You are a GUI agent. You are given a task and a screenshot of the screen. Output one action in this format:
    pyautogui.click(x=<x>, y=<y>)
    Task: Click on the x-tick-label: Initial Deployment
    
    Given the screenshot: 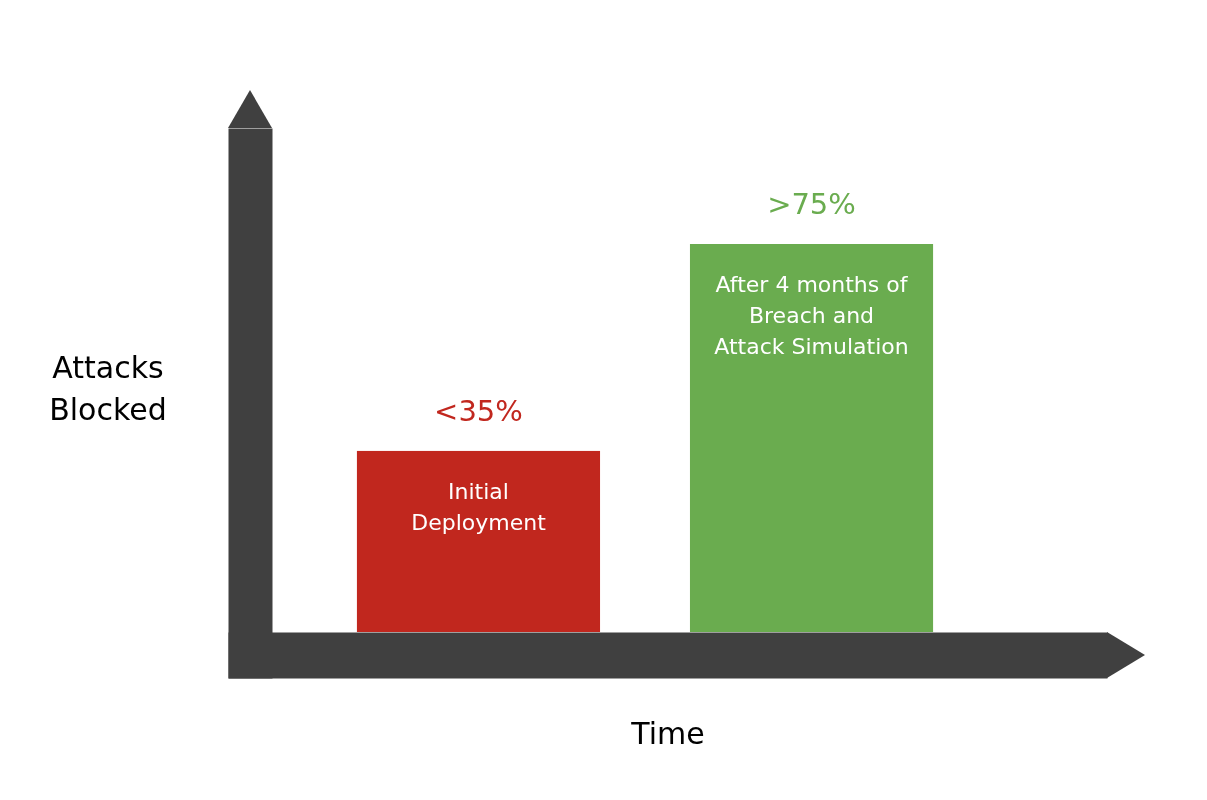 What is the action you would take?
    pyautogui.click(x=479, y=506)
    